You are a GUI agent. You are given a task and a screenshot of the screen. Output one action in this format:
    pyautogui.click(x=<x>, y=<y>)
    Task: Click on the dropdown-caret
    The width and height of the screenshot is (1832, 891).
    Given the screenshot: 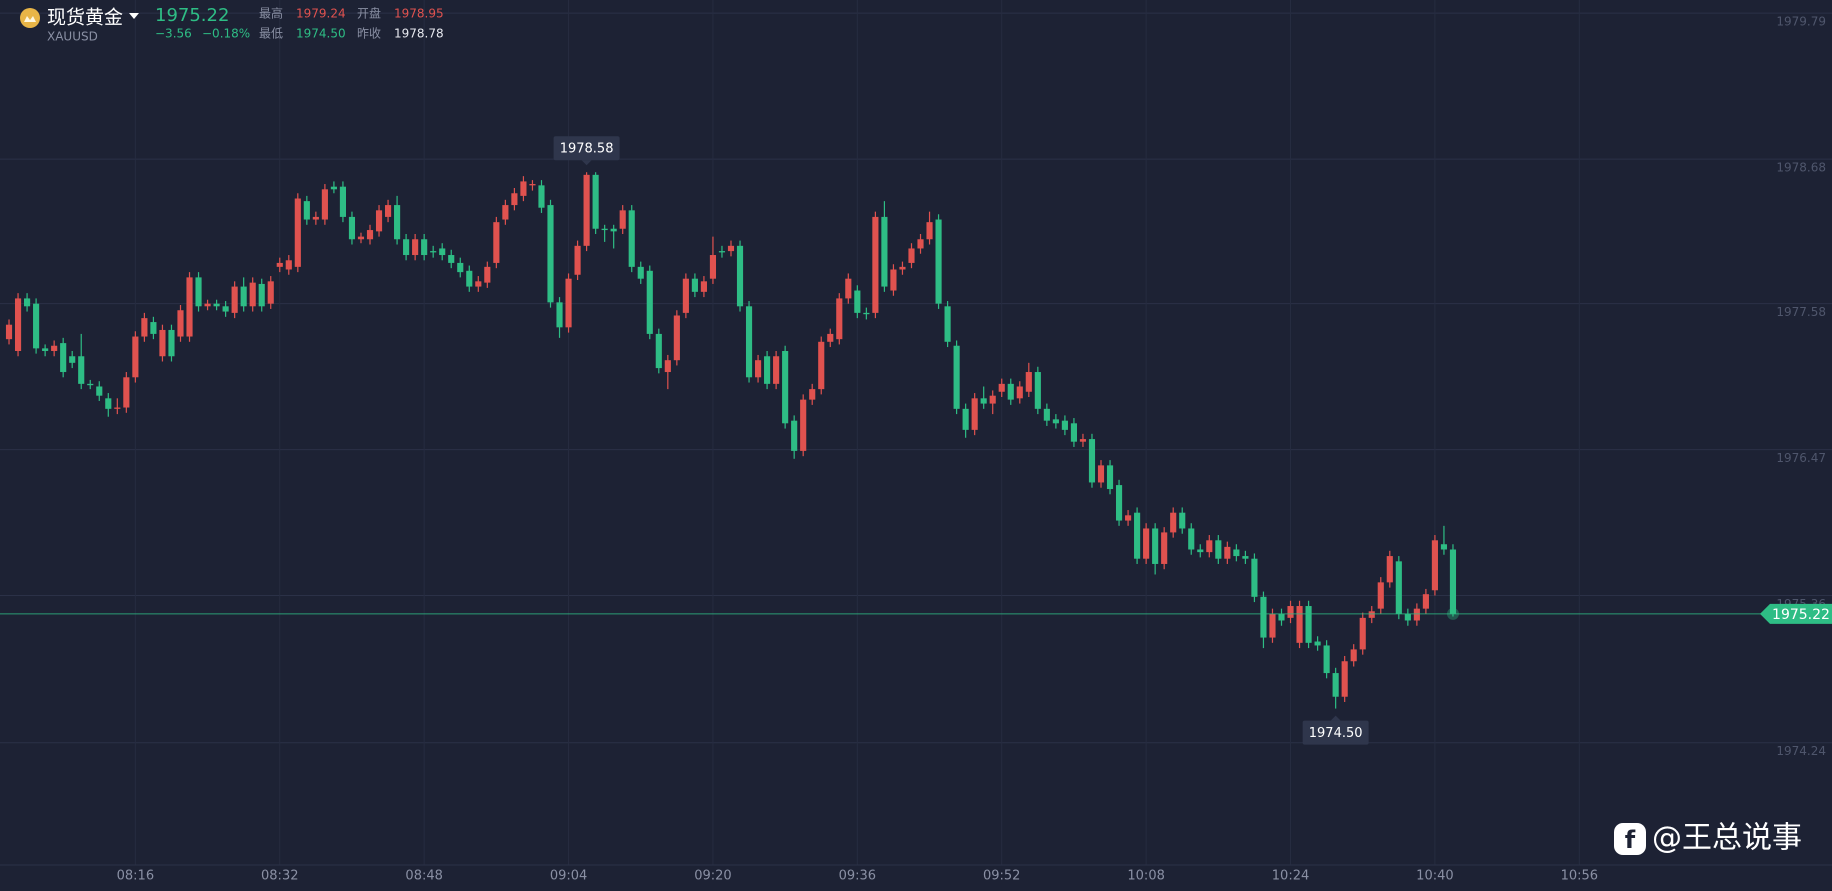 What is the action you would take?
    pyautogui.click(x=134, y=16)
    